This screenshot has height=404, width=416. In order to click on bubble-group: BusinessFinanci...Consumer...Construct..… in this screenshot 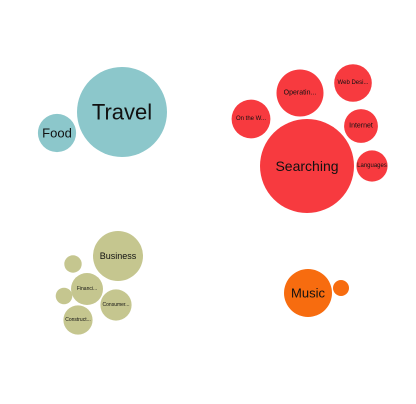, I will do `click(99, 283)`.